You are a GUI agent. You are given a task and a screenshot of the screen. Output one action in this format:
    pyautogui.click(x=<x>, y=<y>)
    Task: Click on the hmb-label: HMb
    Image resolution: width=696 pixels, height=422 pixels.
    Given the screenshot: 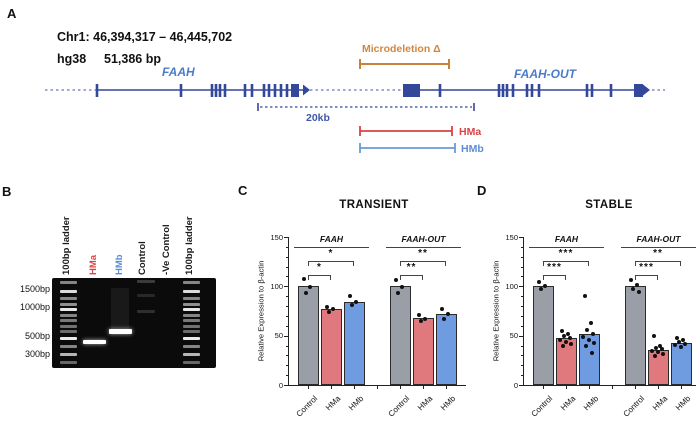 What is the action you would take?
    pyautogui.click(x=472, y=149)
    